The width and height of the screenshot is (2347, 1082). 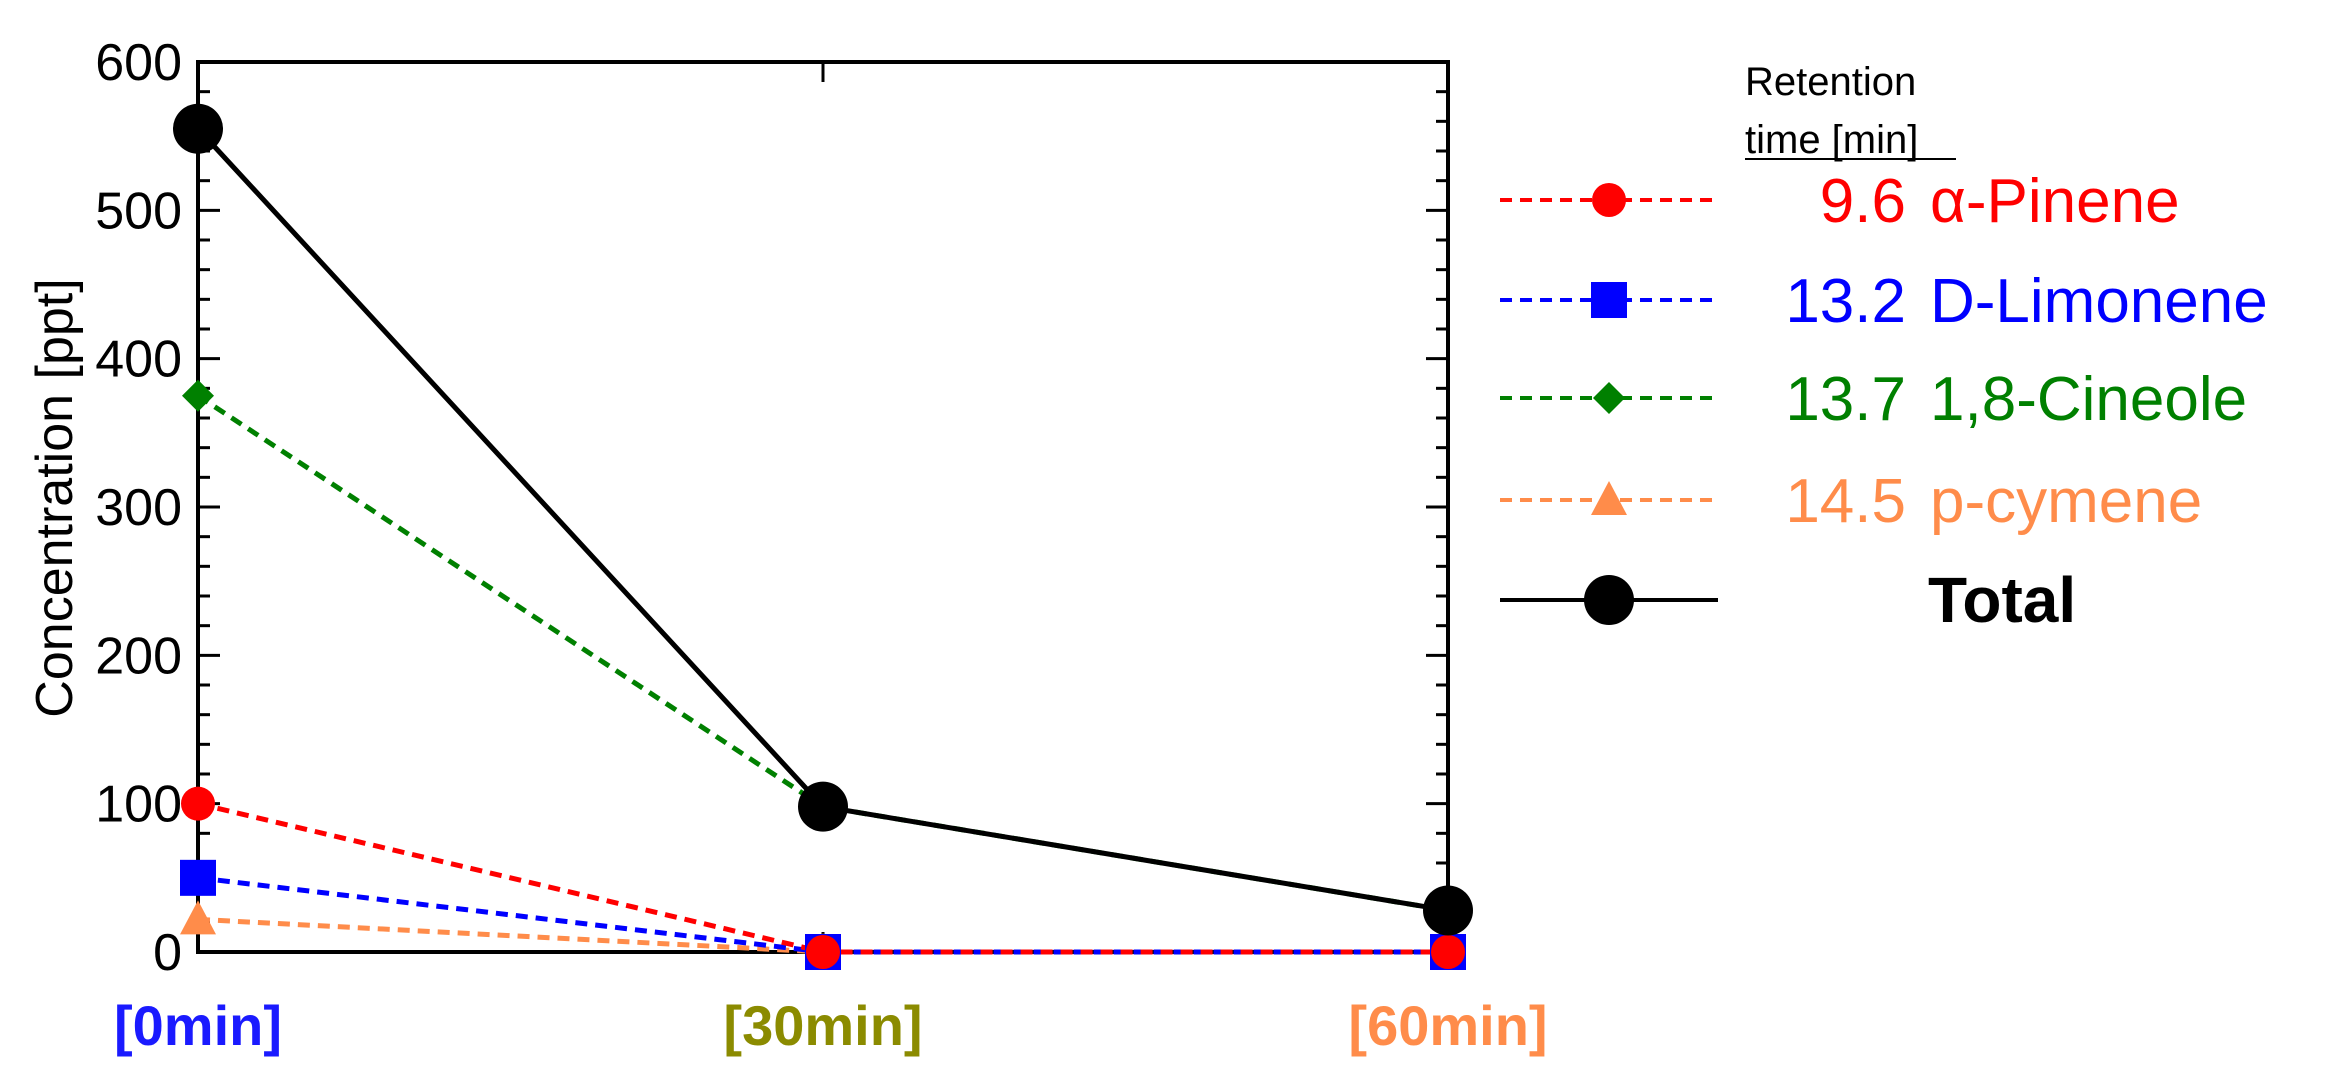 What do you see at coordinates (55, 497) in the screenshot?
I see `y-axis-title: Concentration [ppt]` at bounding box center [55, 497].